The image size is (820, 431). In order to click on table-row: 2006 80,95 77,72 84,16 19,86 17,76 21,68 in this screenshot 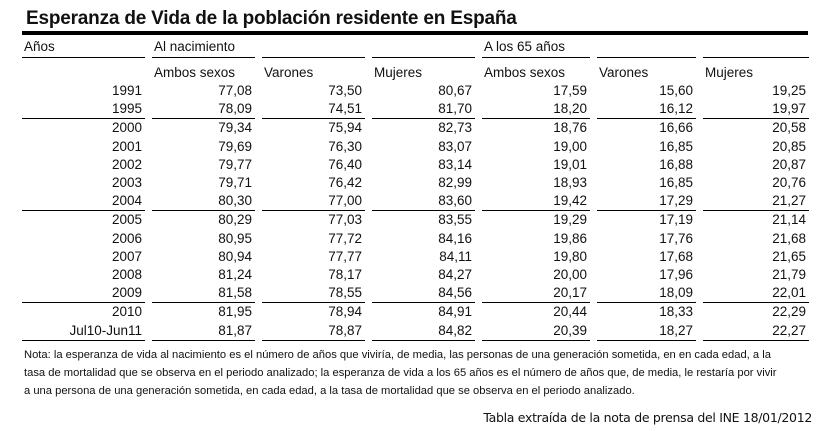, I will do `click(415, 239)`.